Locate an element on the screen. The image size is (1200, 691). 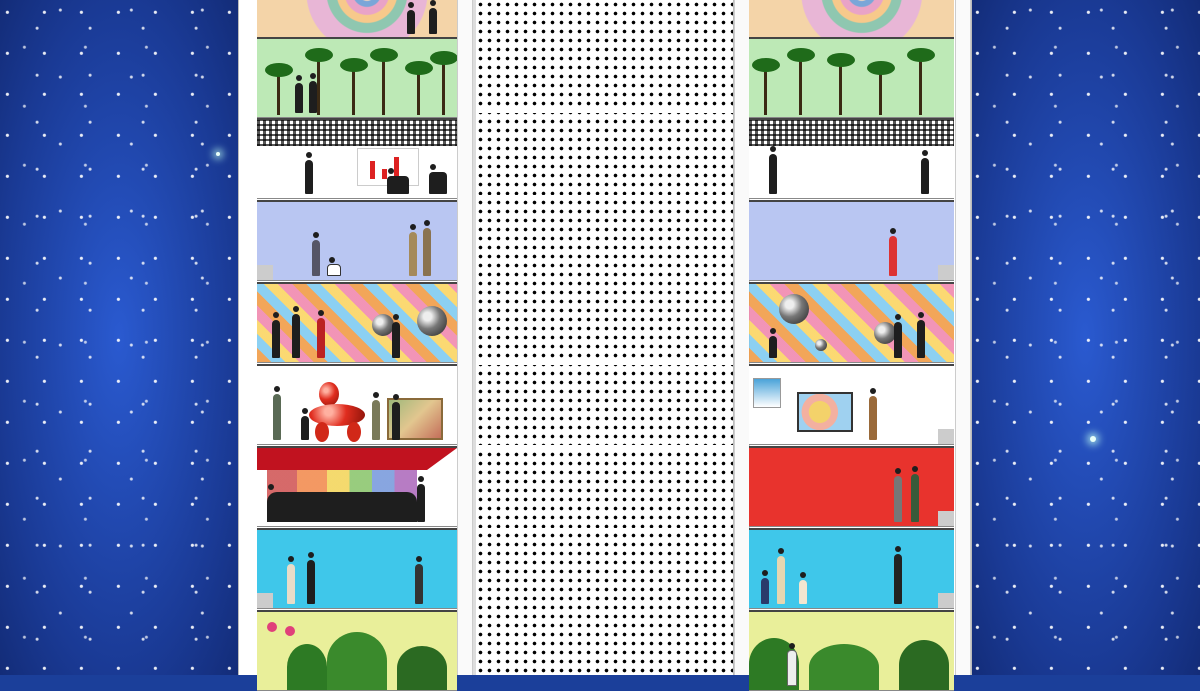
small-artwork is located at coordinates (767, 393).